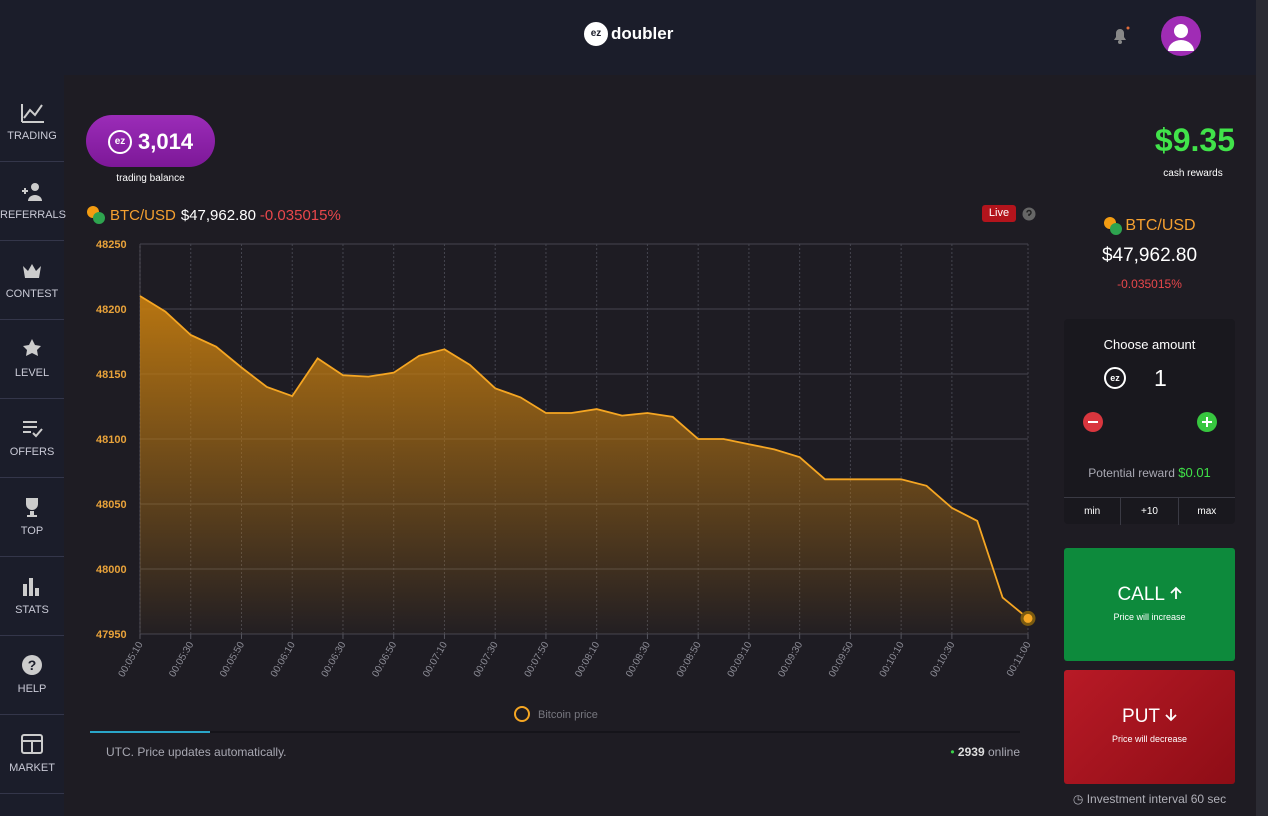 This screenshot has height=816, width=1268. I want to click on logo-badge: ez, so click(596, 34).